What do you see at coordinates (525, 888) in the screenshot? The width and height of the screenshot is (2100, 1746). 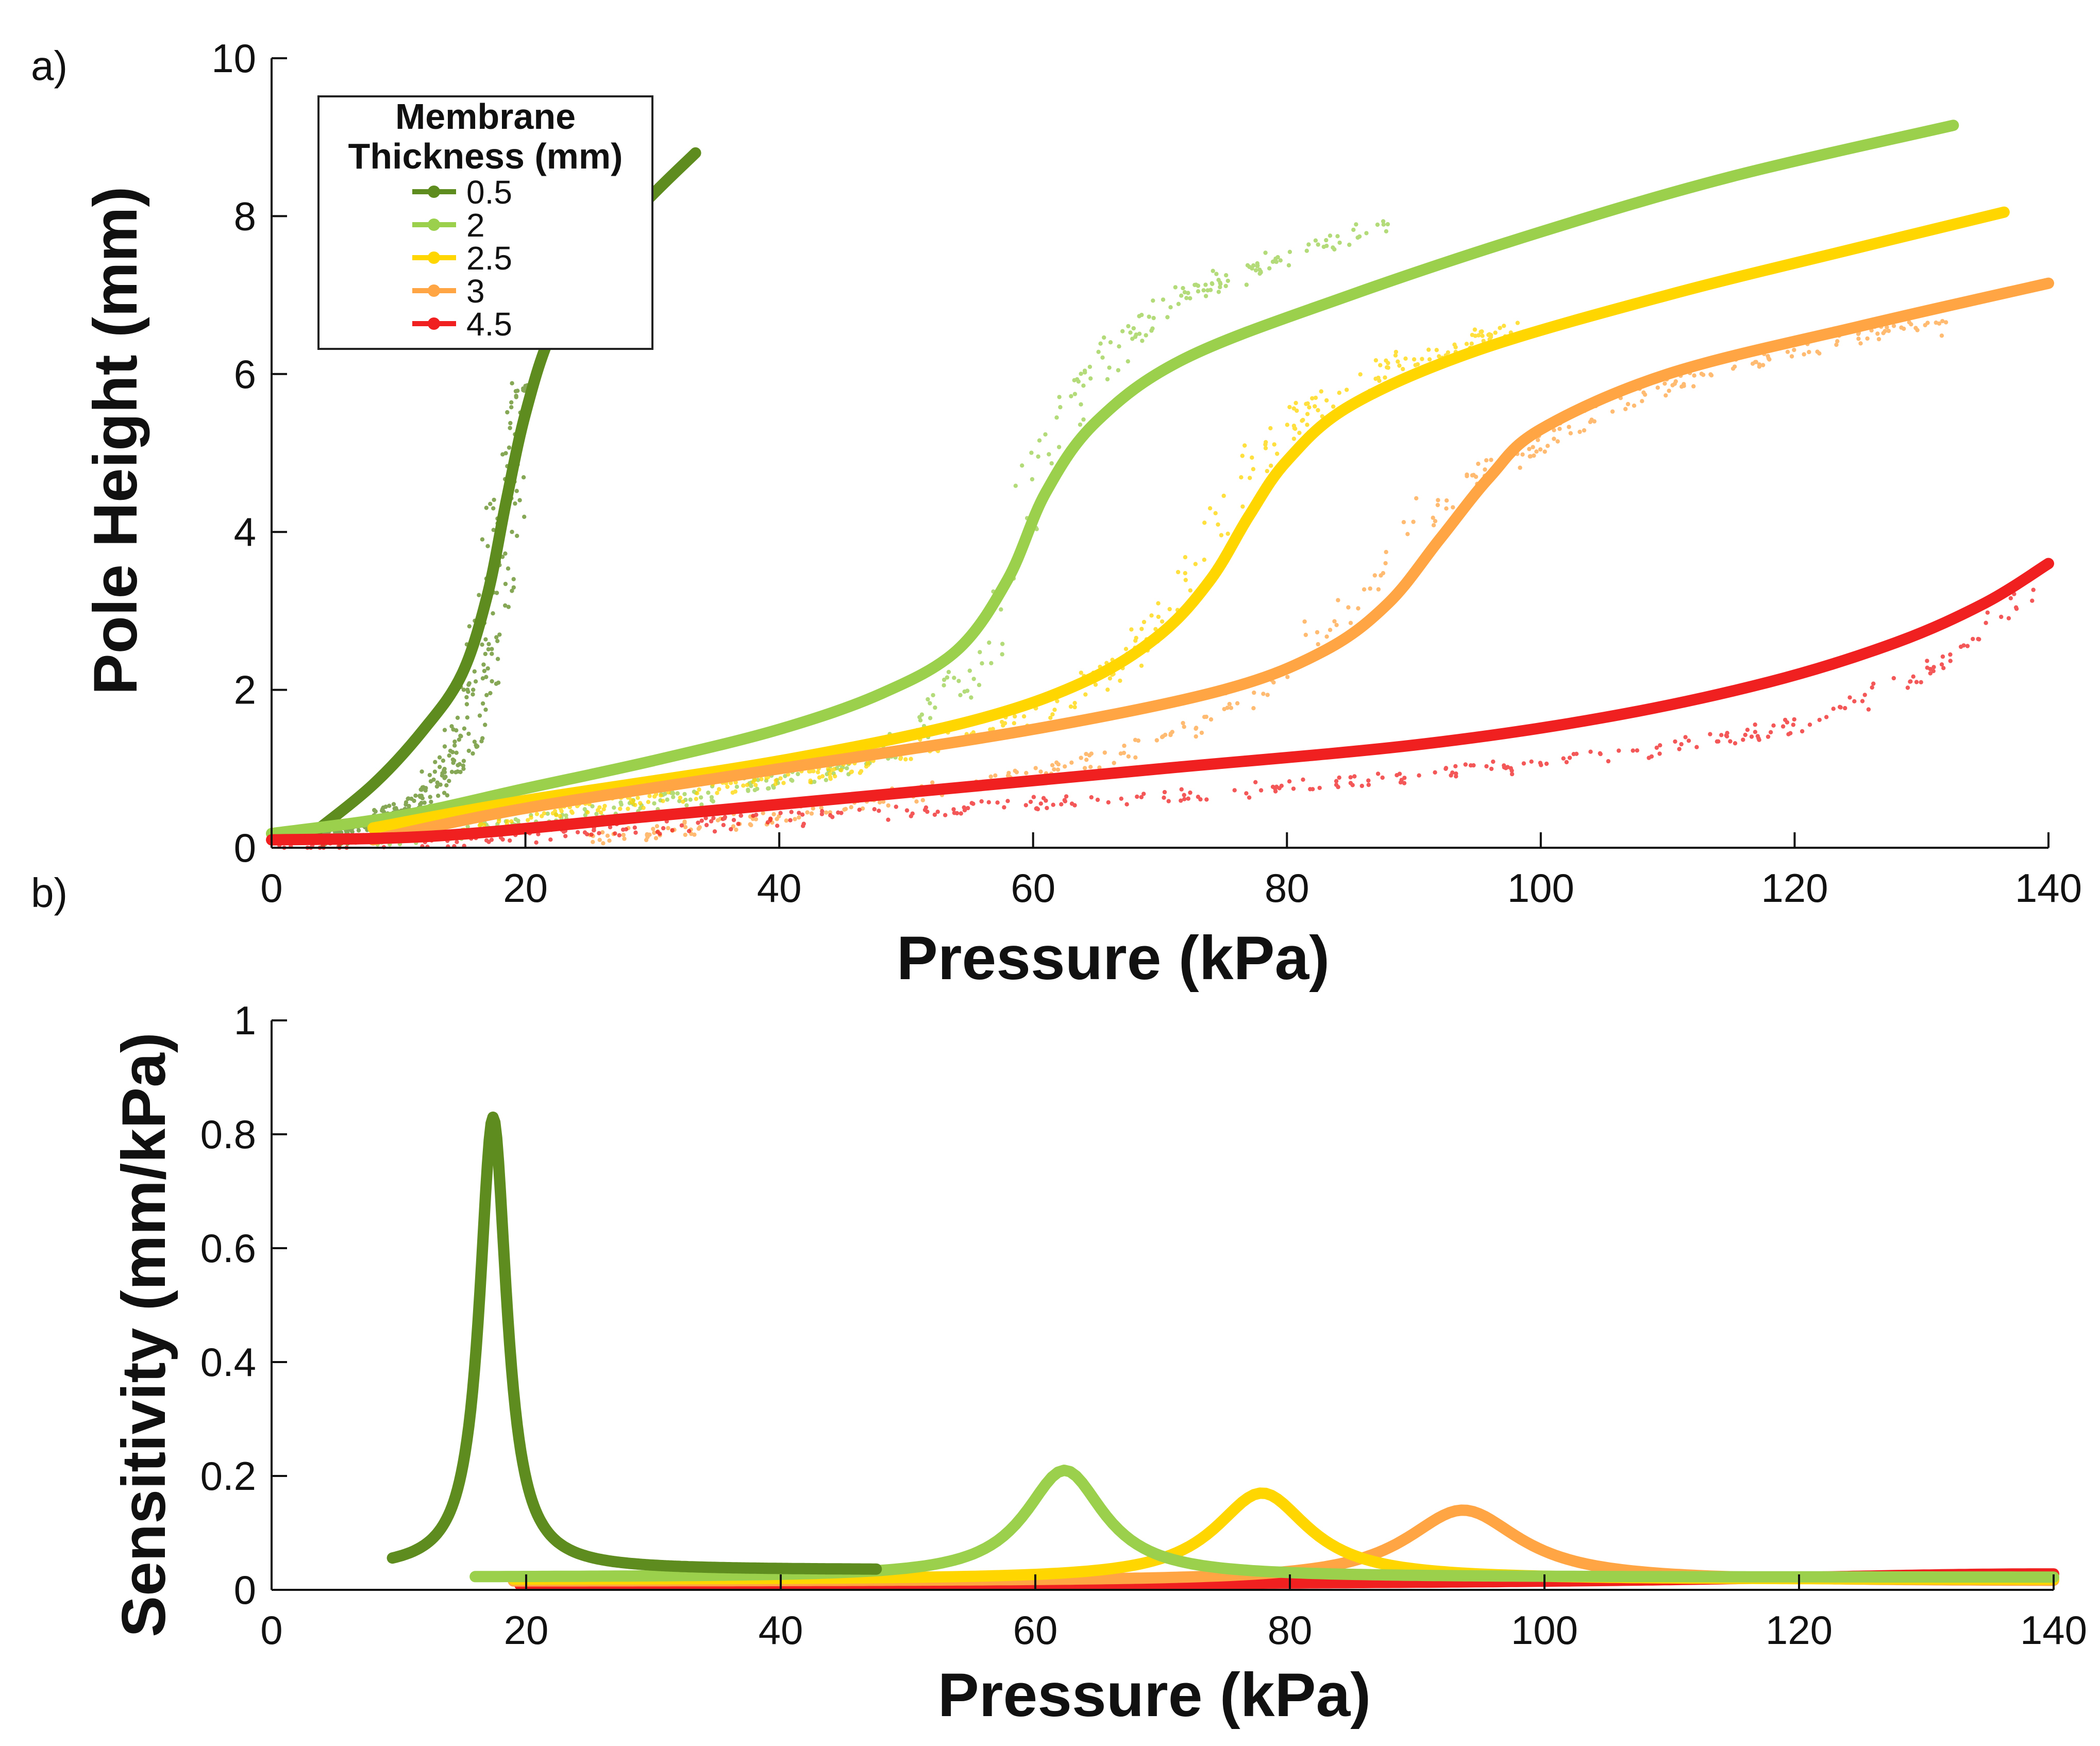 I see `panel-a-x-tick-label: 20` at bounding box center [525, 888].